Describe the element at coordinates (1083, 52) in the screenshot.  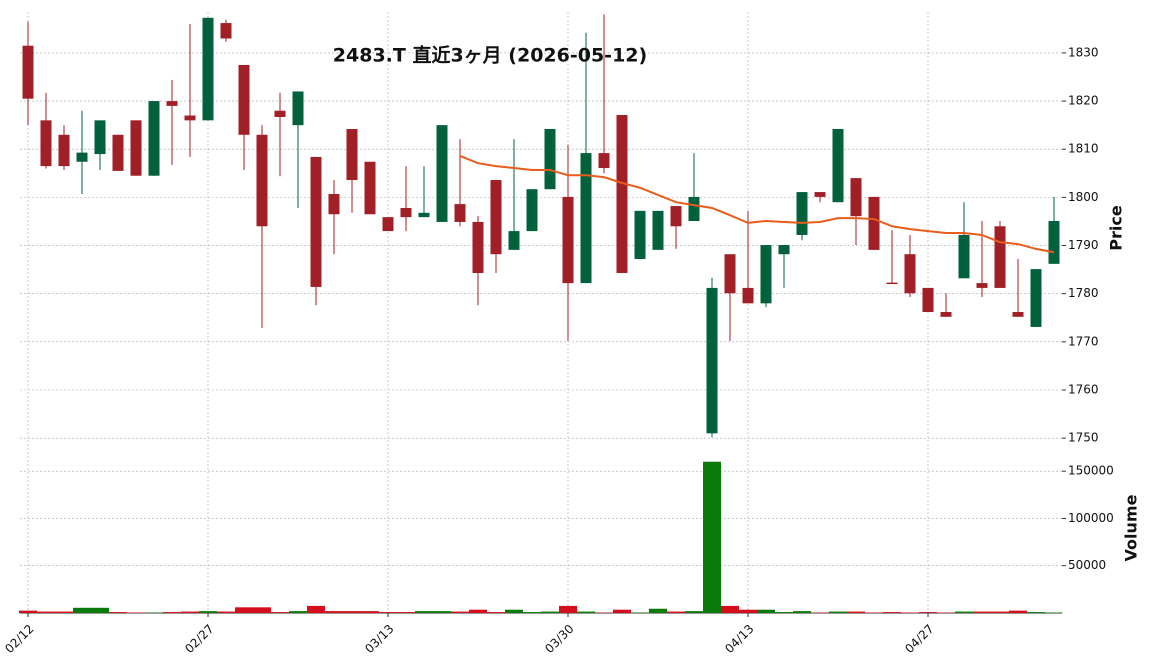
I see `y-tick-label: 1830` at that location.